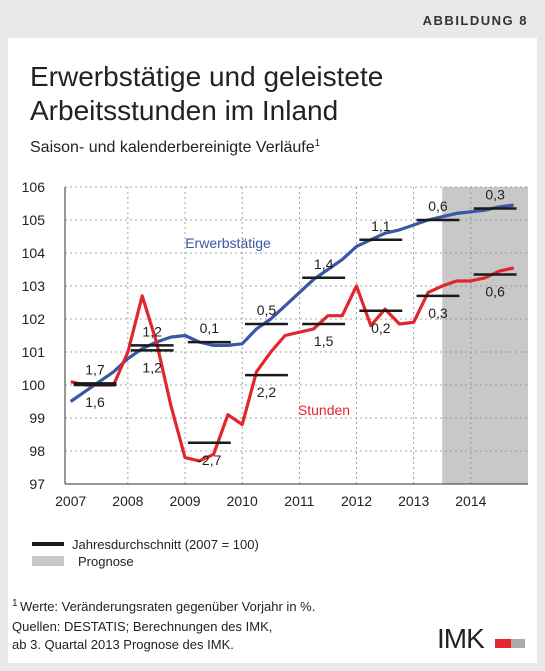 Image resolution: width=545 pixels, height=671 pixels. Describe the element at coordinates (142, 626) in the screenshot. I see `sources: Quellen: DESTATIS; Berechnungen des IMK,` at that location.